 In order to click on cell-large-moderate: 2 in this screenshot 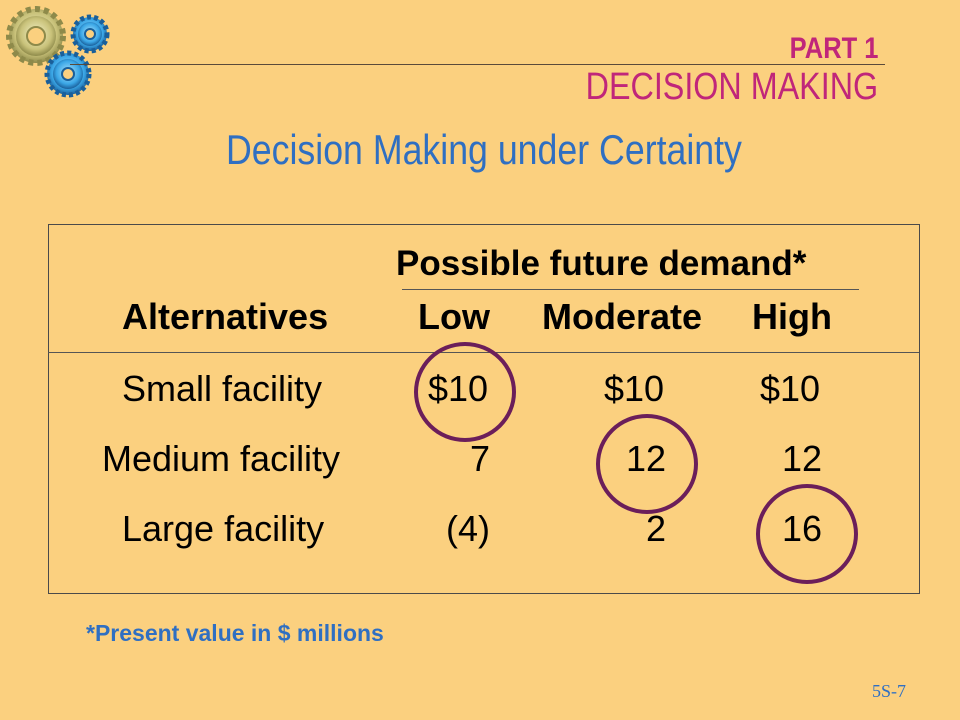, I will do `click(656, 528)`.